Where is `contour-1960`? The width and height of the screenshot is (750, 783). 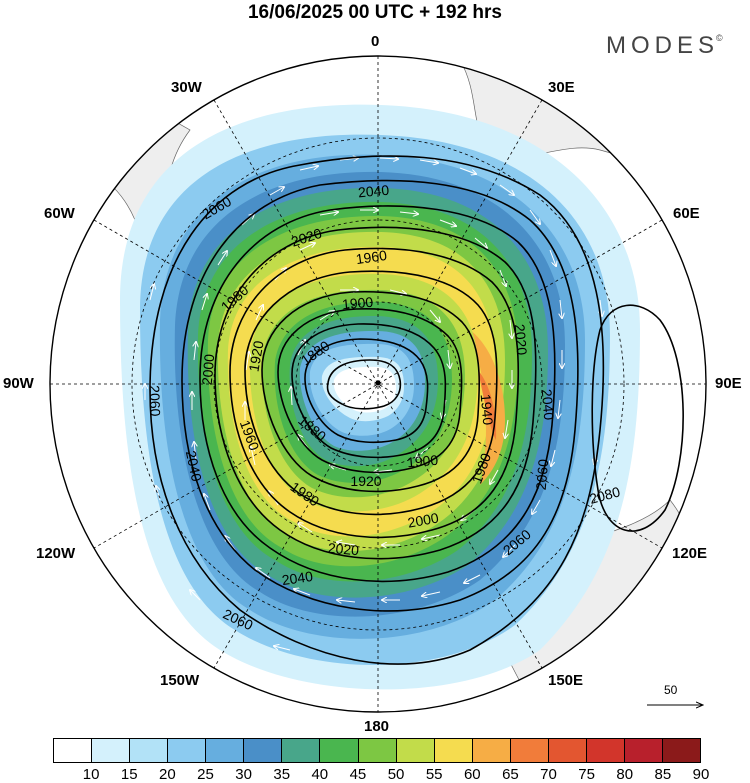
contour-1960 is located at coordinates (371, 393).